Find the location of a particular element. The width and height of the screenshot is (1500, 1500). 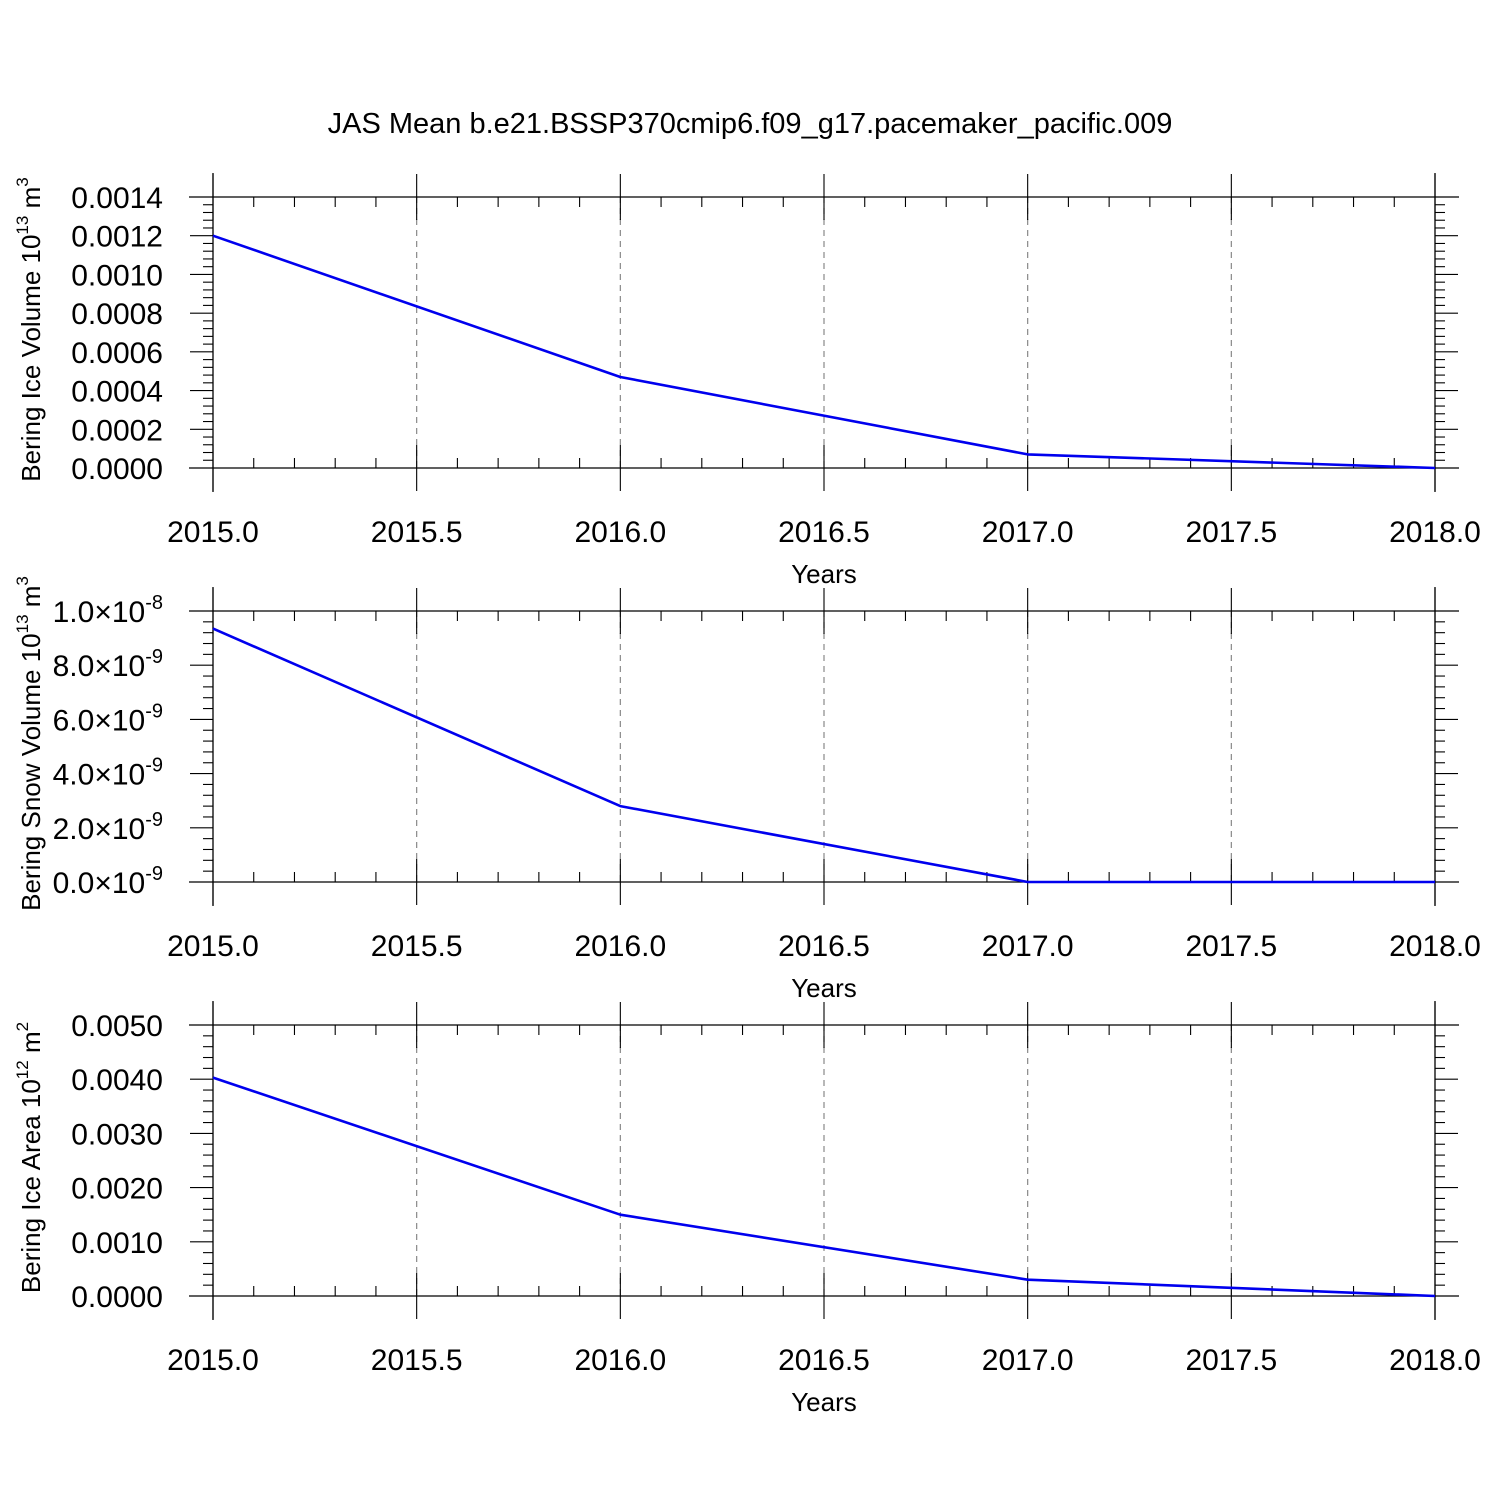

y-tick-label: 0.0050 is located at coordinates (117, 1026).